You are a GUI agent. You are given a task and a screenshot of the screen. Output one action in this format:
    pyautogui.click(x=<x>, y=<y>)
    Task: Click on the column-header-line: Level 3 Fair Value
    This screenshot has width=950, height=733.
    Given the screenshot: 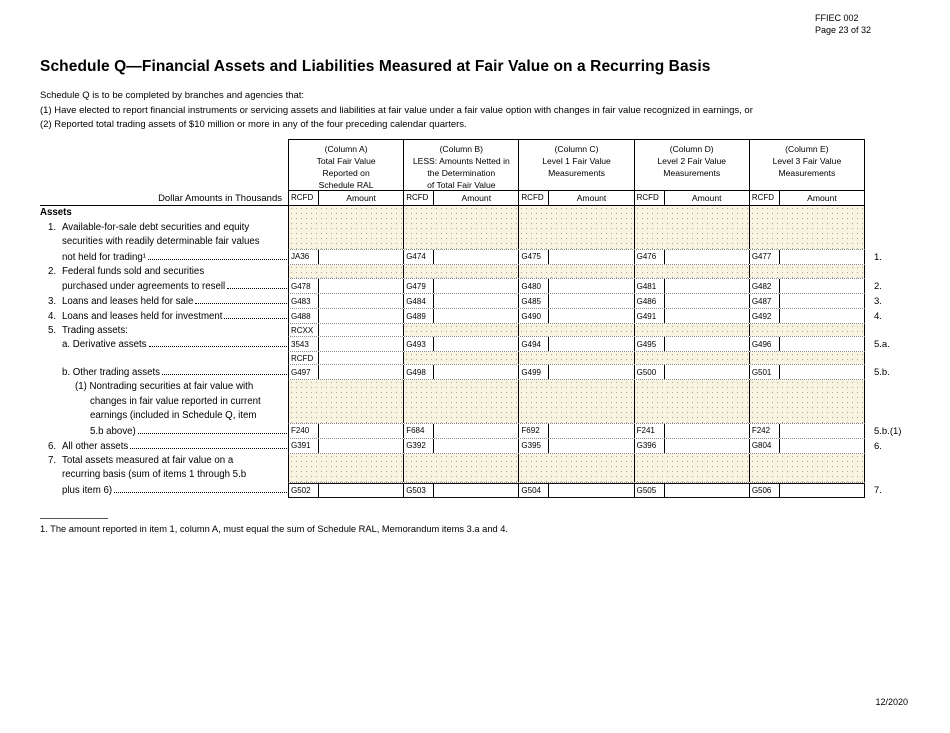 What is the action you would take?
    pyautogui.click(x=807, y=161)
    